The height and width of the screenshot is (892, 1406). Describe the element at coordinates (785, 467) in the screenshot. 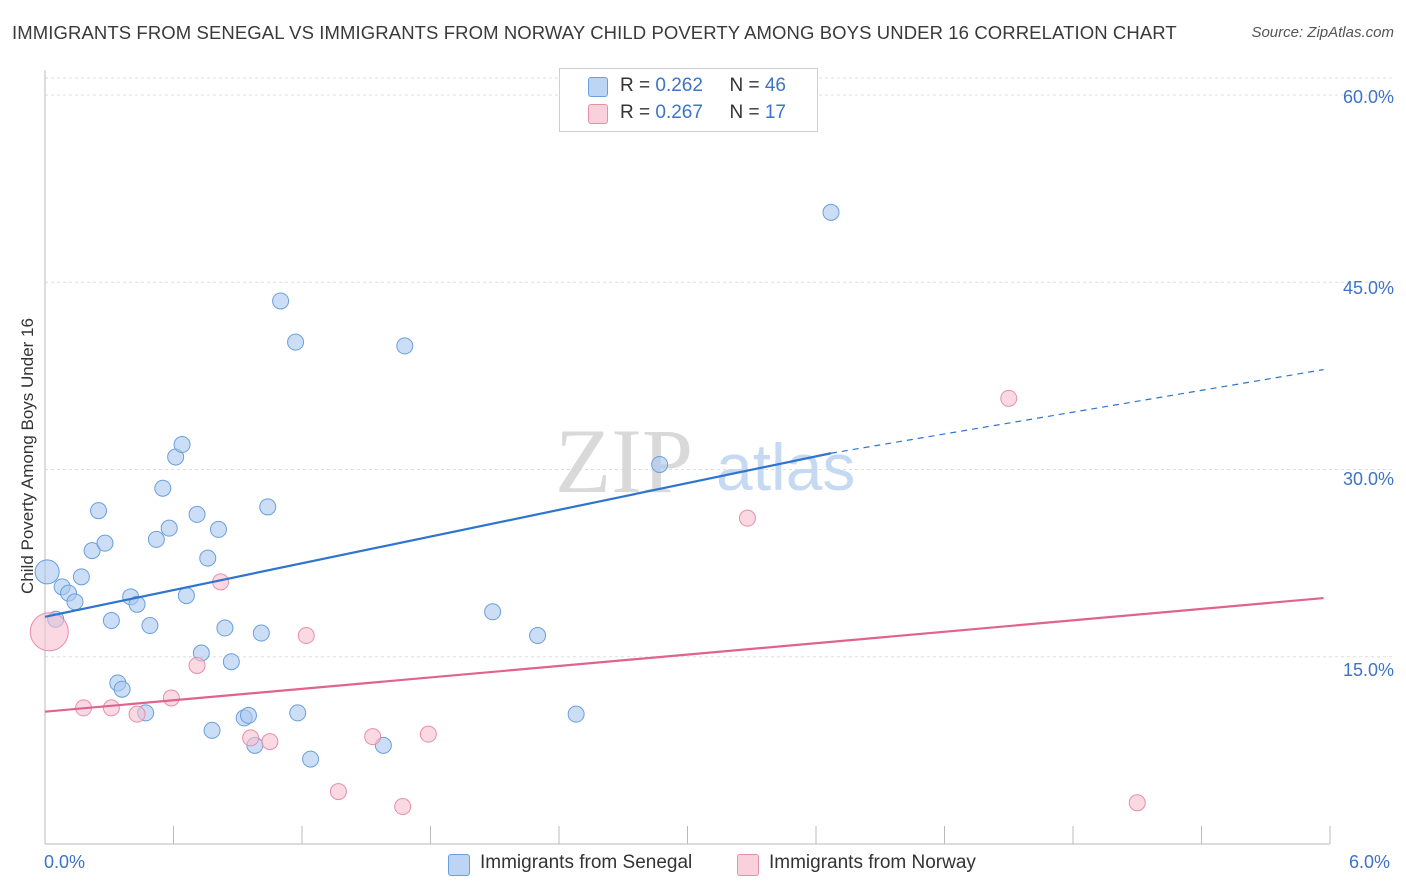

I see `watermark-atlas: atlas` at that location.